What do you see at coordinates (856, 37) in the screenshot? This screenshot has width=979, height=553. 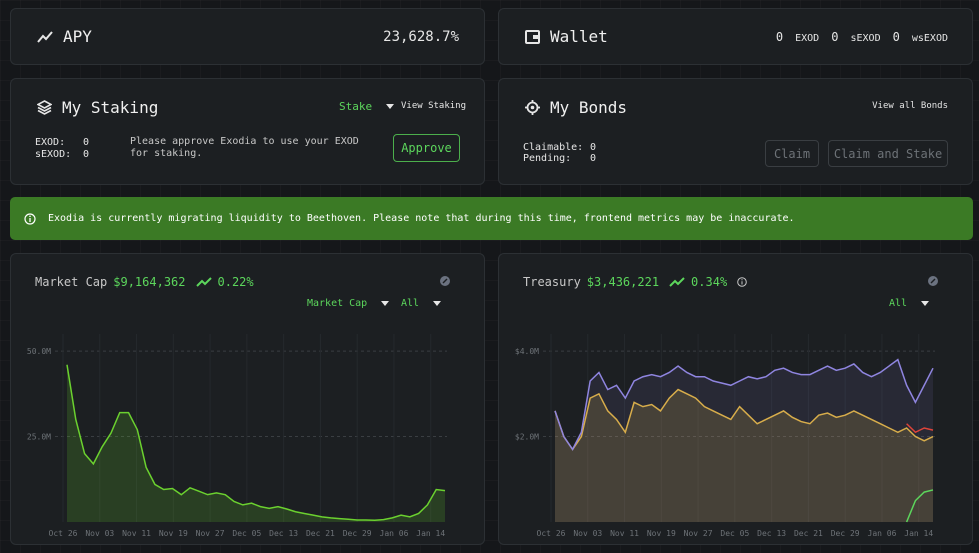 I see `balance-sexod: 0 sEXOD` at bounding box center [856, 37].